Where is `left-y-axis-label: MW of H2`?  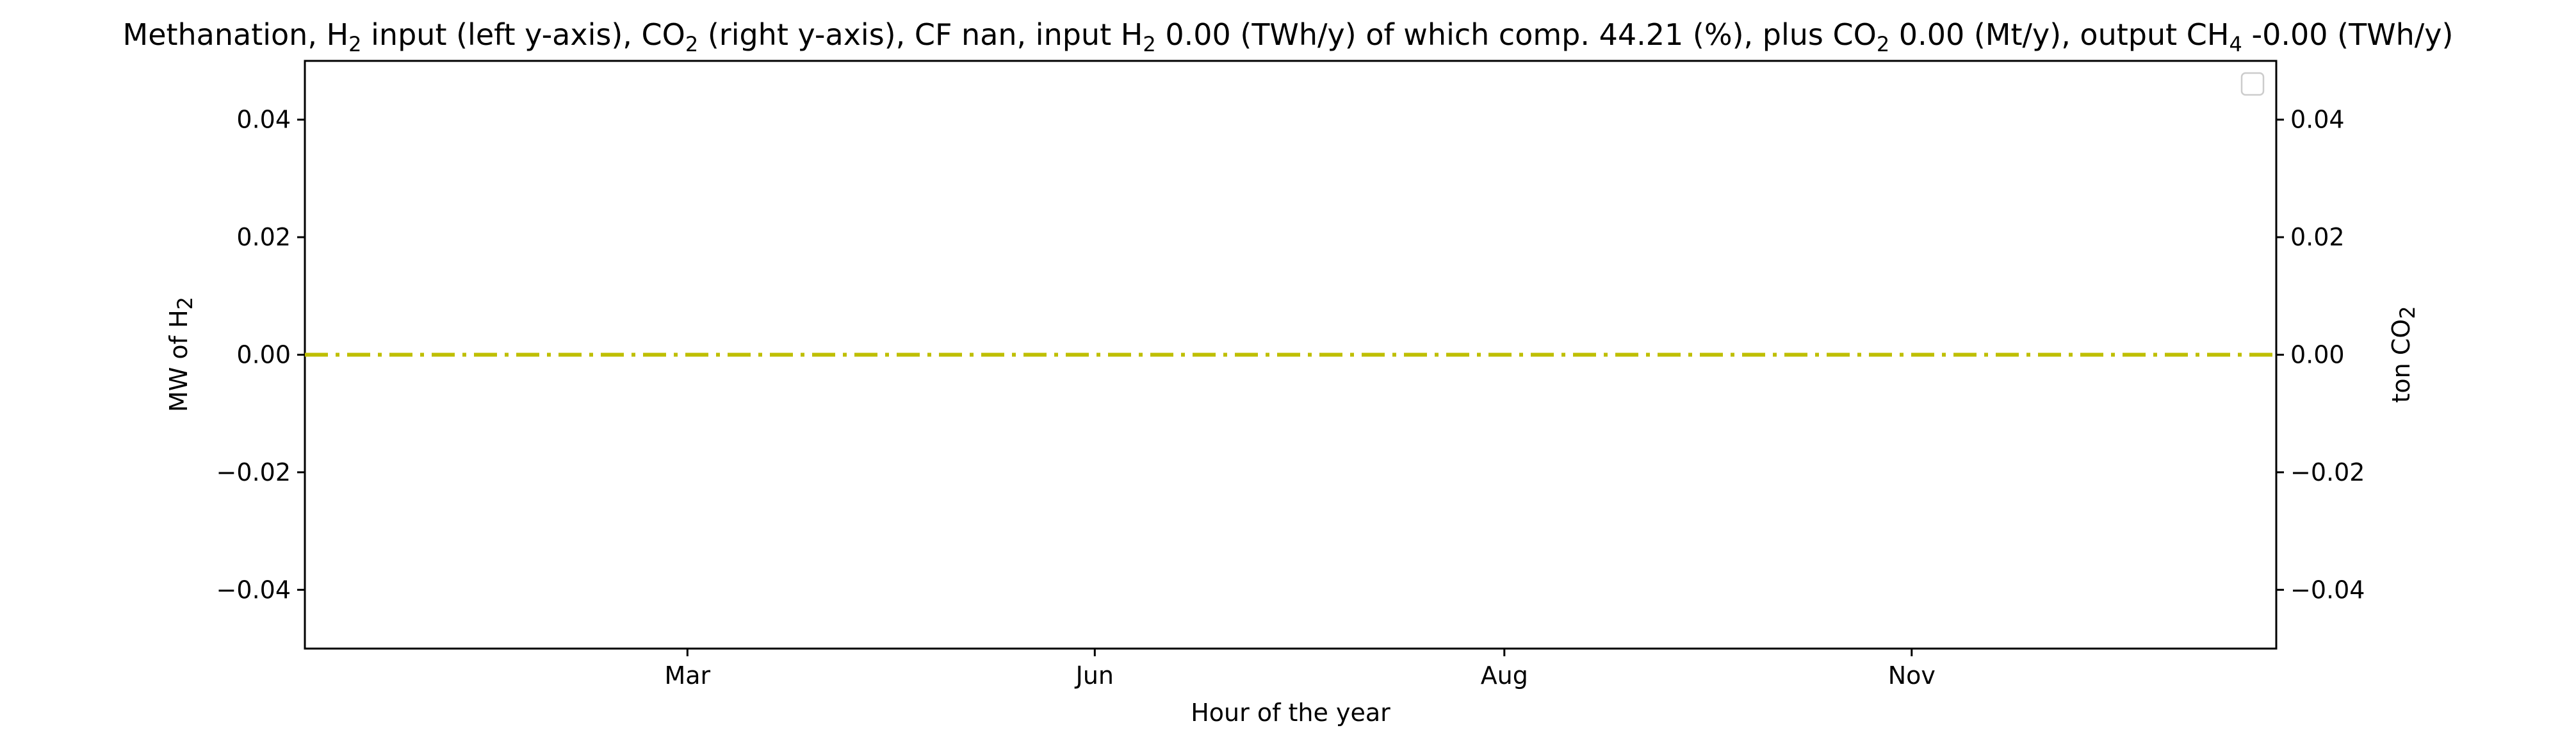
left-y-axis-label: MW of H2 is located at coordinates (181, 355).